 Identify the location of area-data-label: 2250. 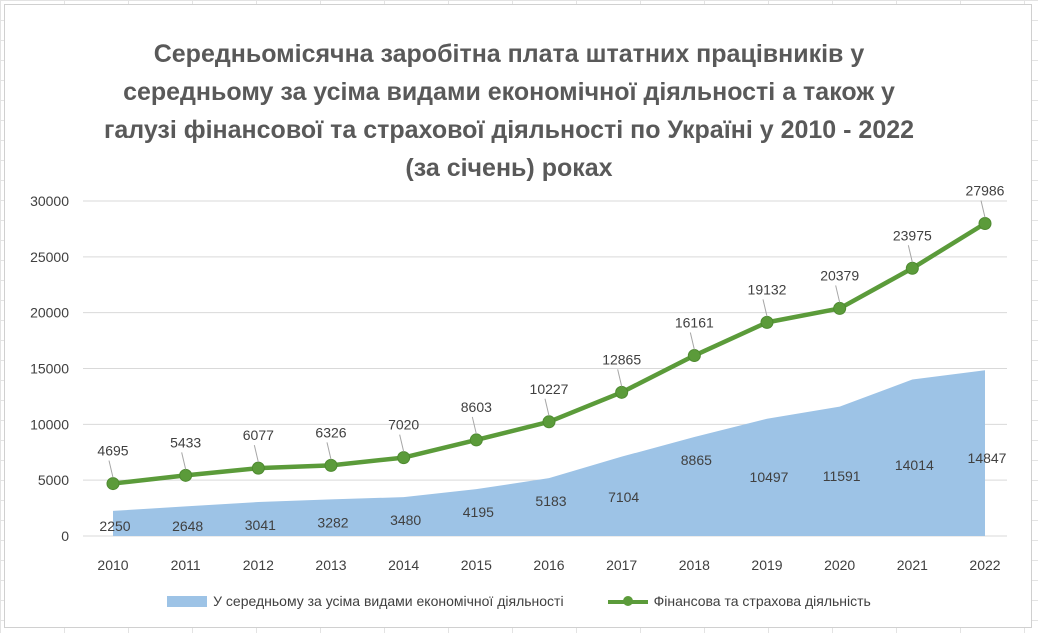
(114, 526).